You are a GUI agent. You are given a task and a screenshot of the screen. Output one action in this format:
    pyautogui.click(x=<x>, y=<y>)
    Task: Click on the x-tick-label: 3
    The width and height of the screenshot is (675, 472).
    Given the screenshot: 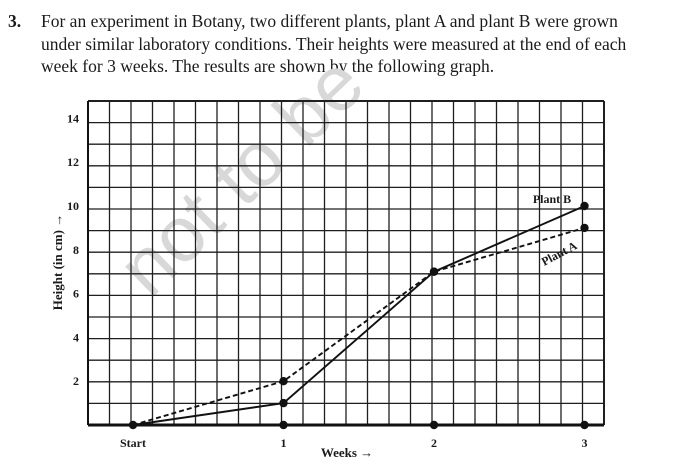 What is the action you would take?
    pyautogui.click(x=585, y=443)
    